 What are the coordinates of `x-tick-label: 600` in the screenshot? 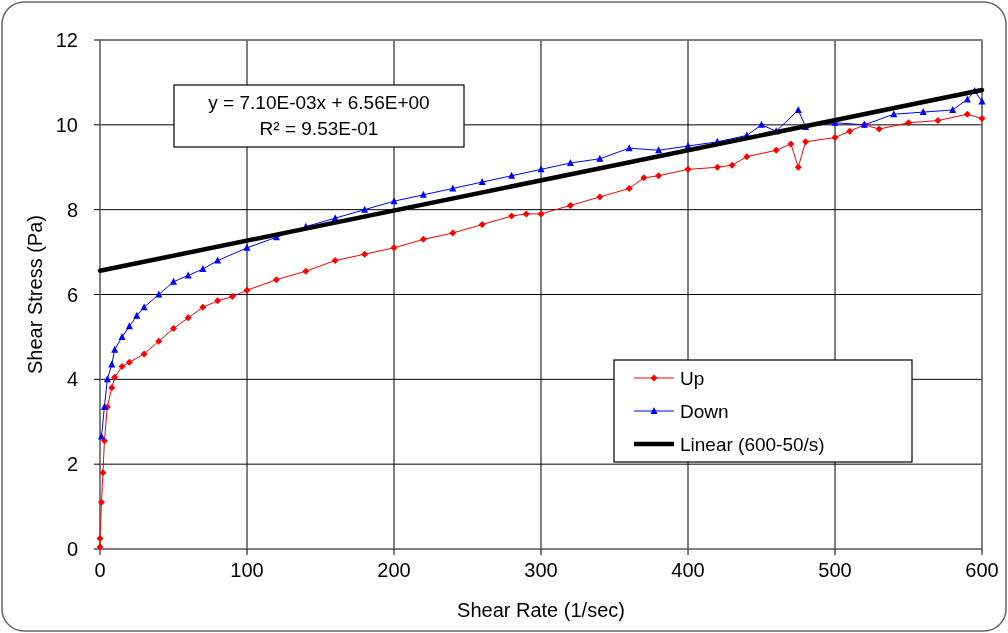 It's located at (982, 570).